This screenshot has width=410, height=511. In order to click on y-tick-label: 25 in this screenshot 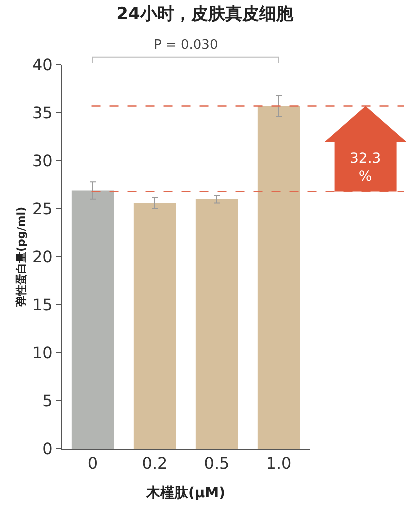, I will do `click(42, 209)`.